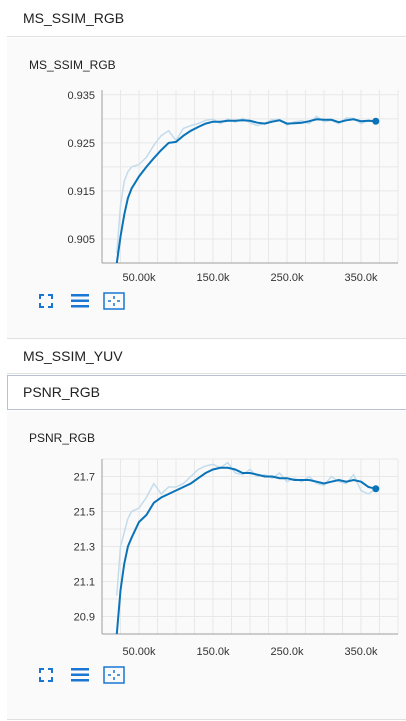 The image size is (406, 721). What do you see at coordinates (81, 144) in the screenshot?
I see `y-tick-label: 0.925` at bounding box center [81, 144].